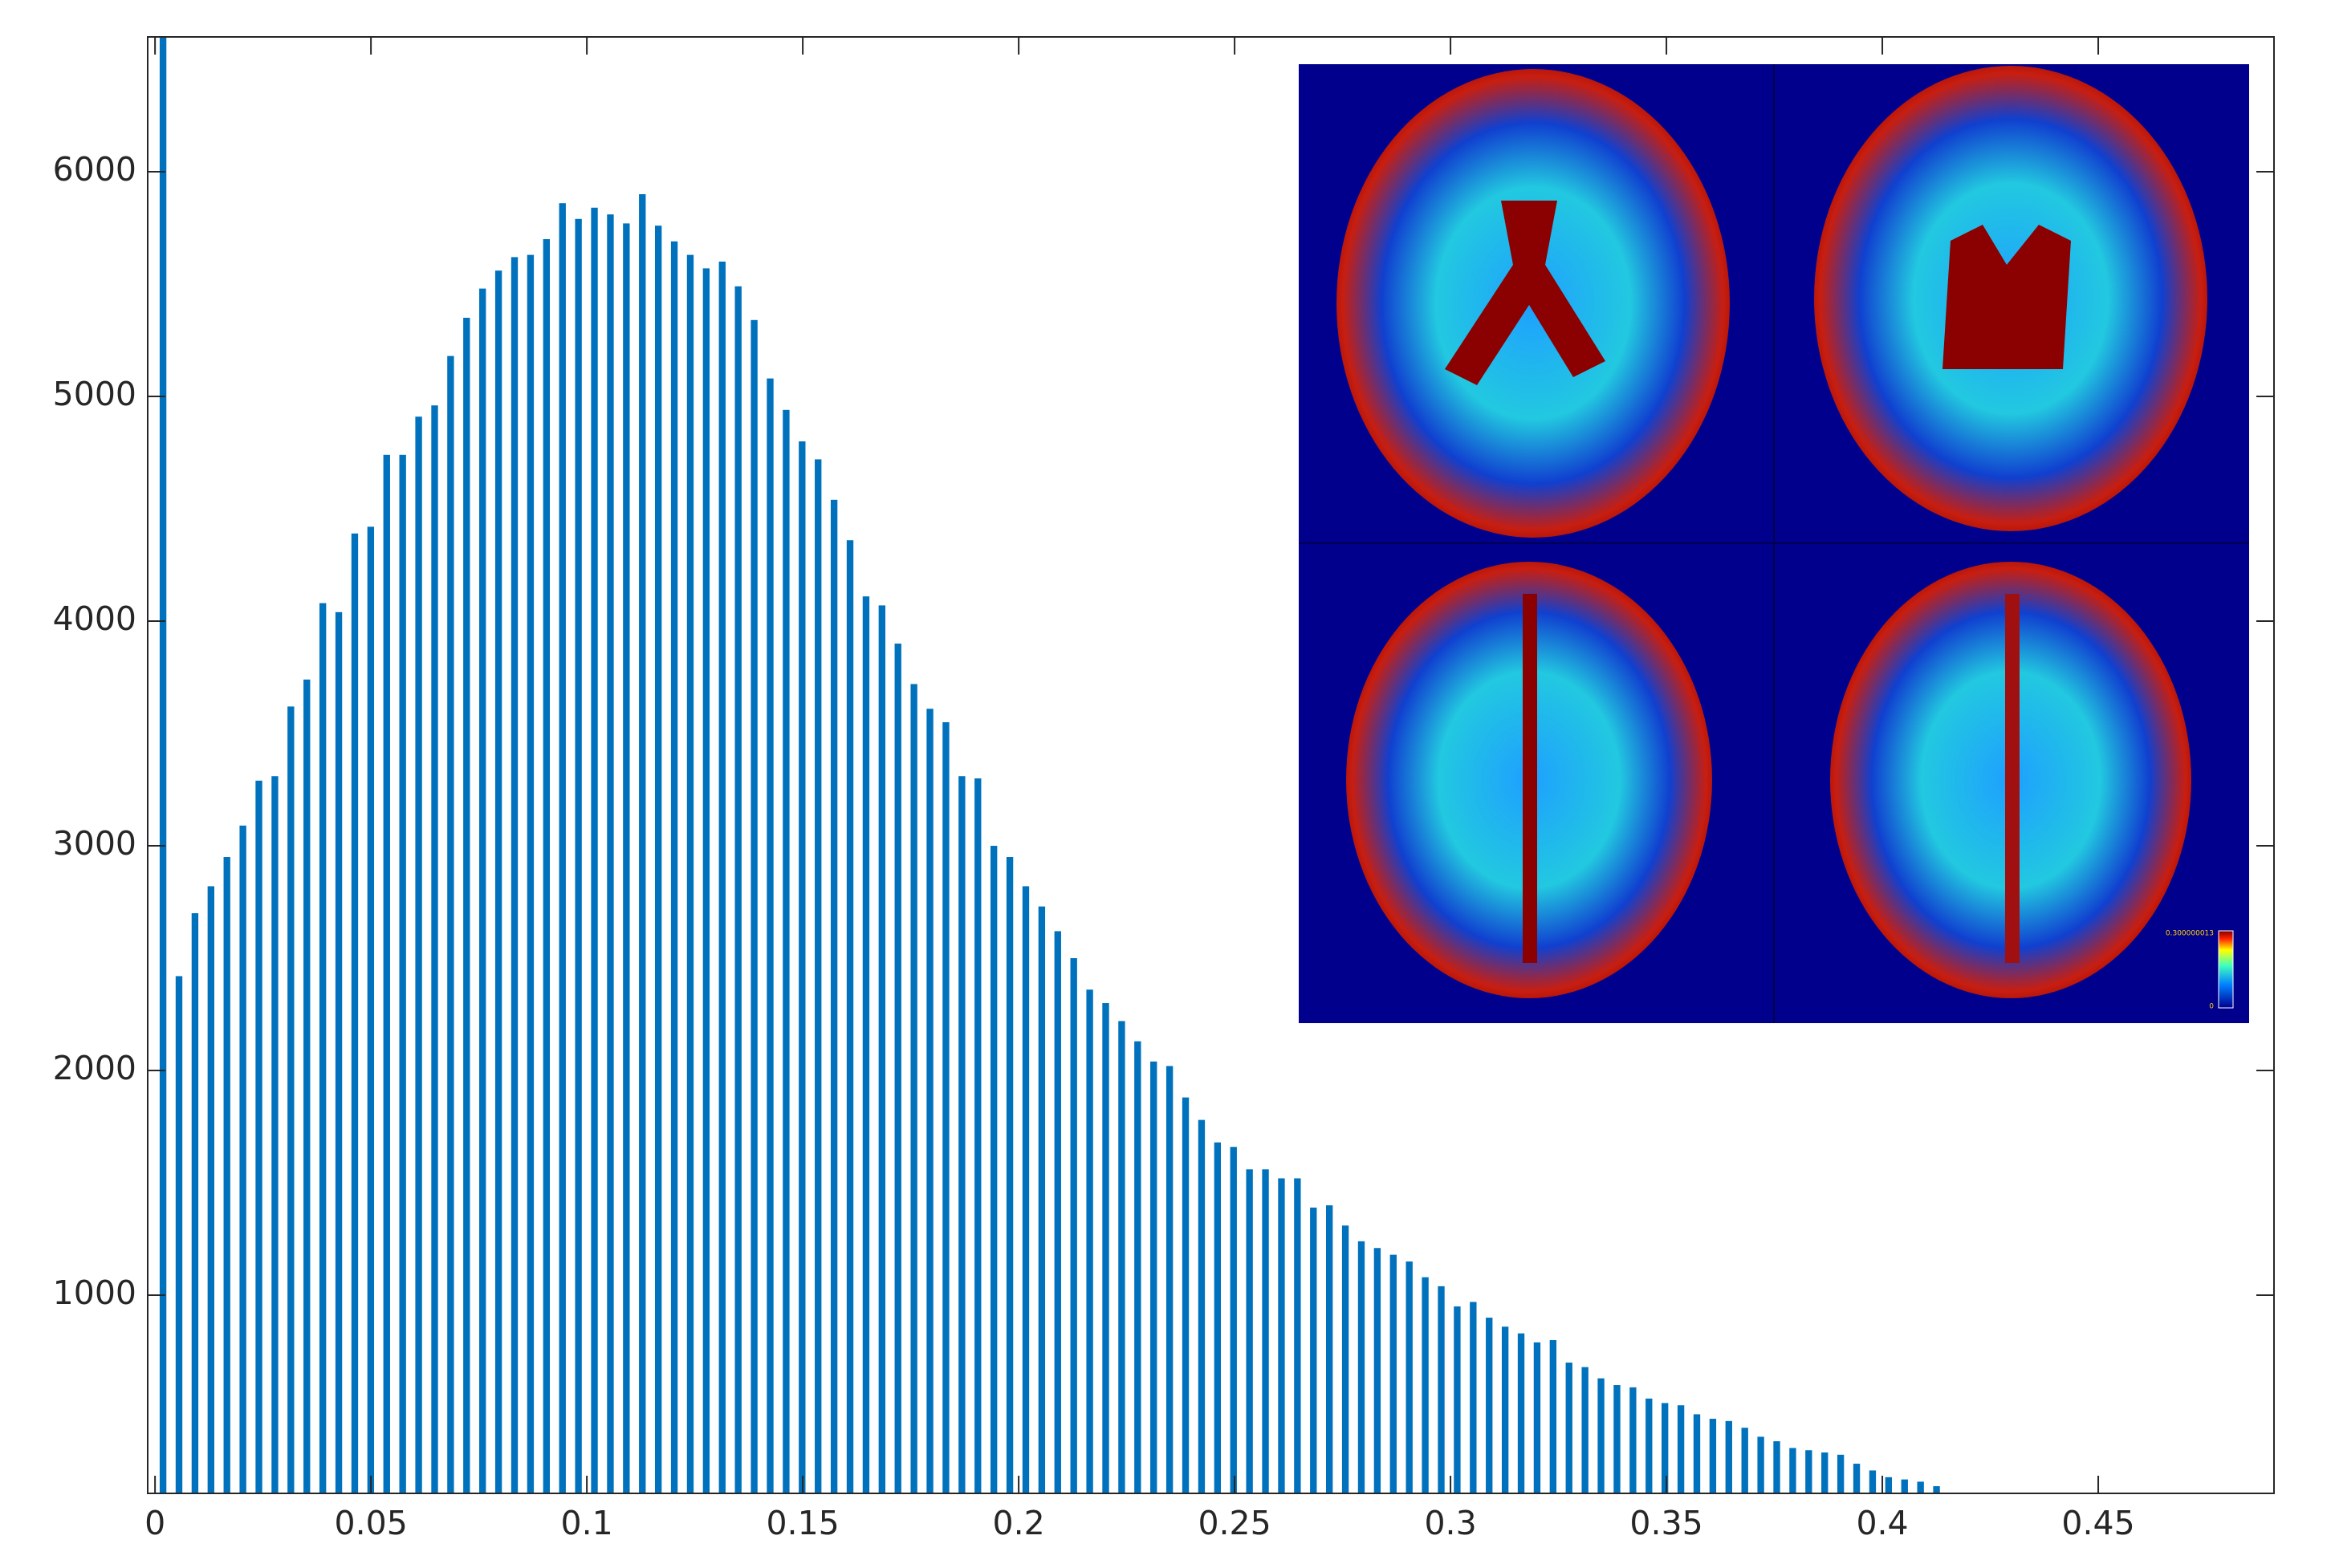 The height and width of the screenshot is (1568, 2335). I want to click on x-tick-label: 0.05, so click(370, 1523).